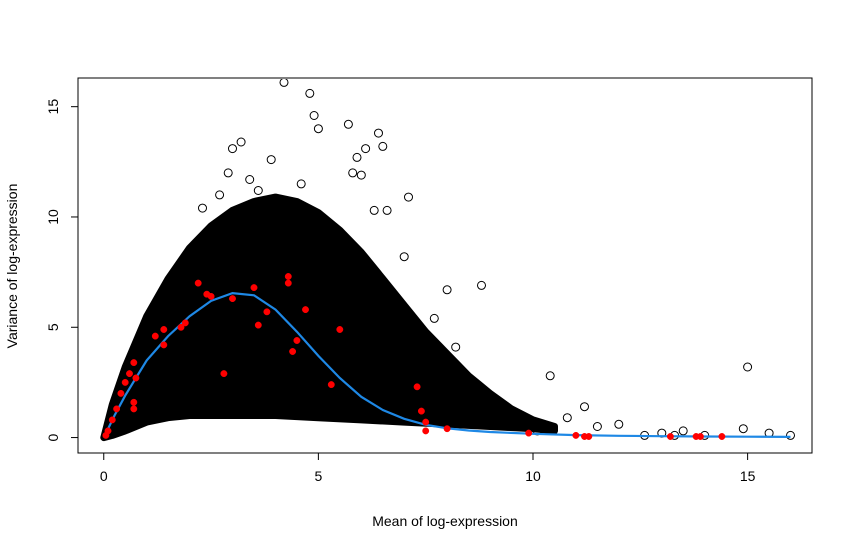  Describe the element at coordinates (53, 437) in the screenshot. I see `y-tick-label: 0` at that location.